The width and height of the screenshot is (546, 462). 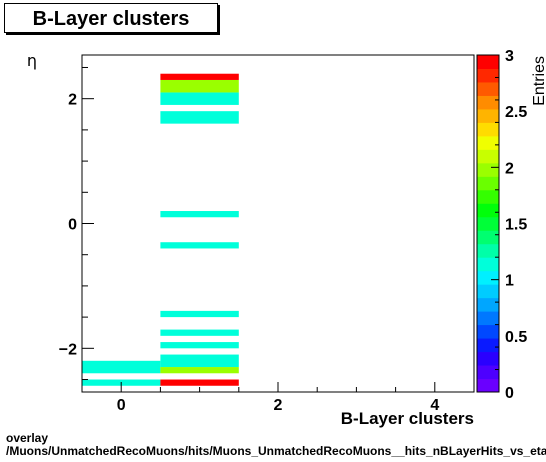 I want to click on y-tick-label: −2, so click(x=68, y=349).